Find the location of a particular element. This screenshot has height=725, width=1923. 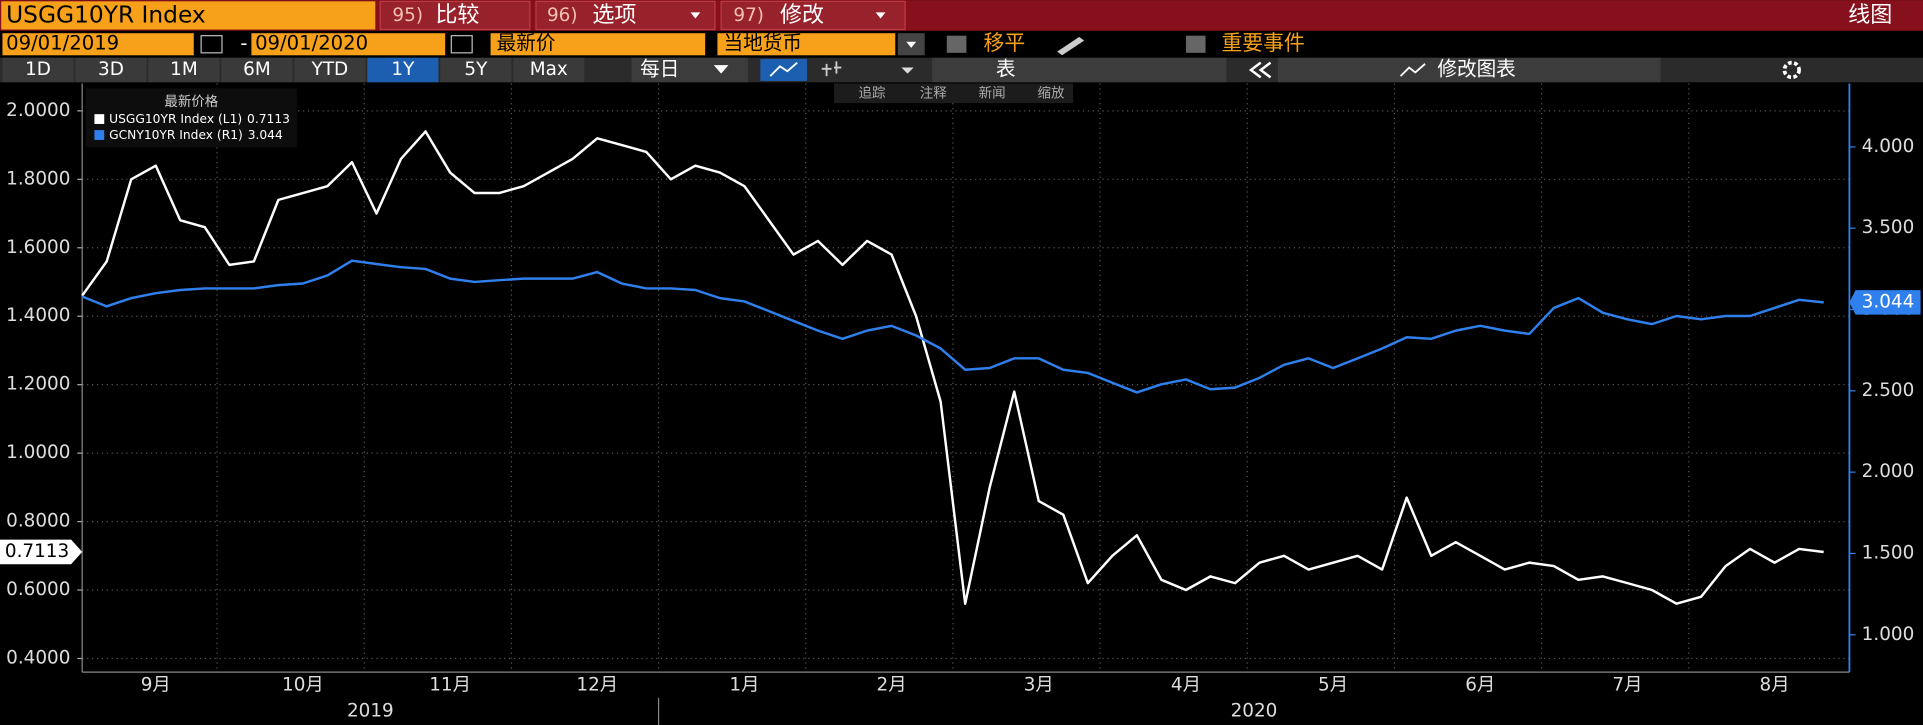

option-label: 重要事件 is located at coordinates (1262, 43).